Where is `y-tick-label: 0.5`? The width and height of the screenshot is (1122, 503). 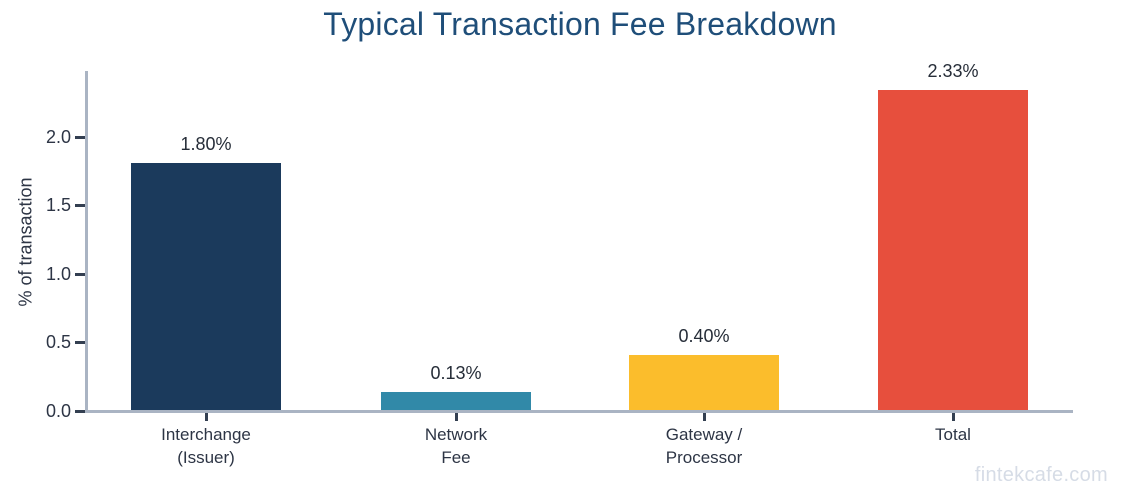
y-tick-label: 0.5 is located at coordinates (58, 342).